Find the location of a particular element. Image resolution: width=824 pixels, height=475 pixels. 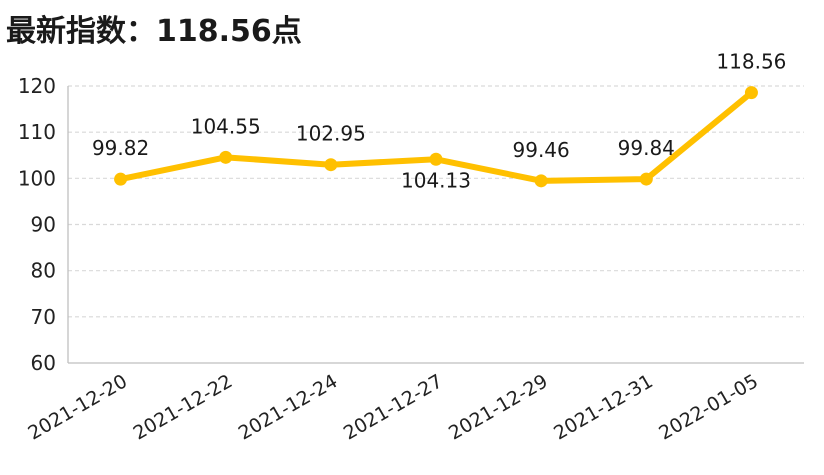

data-label: 102.95 is located at coordinates (331, 134).